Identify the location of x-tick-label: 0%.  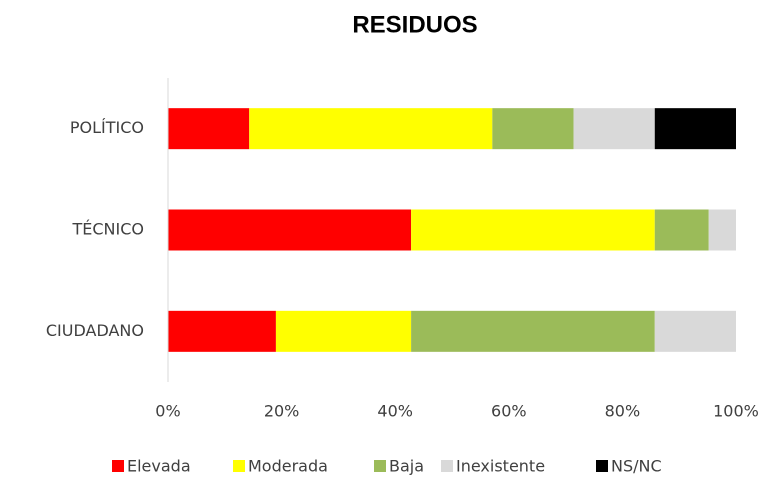
(167, 411).